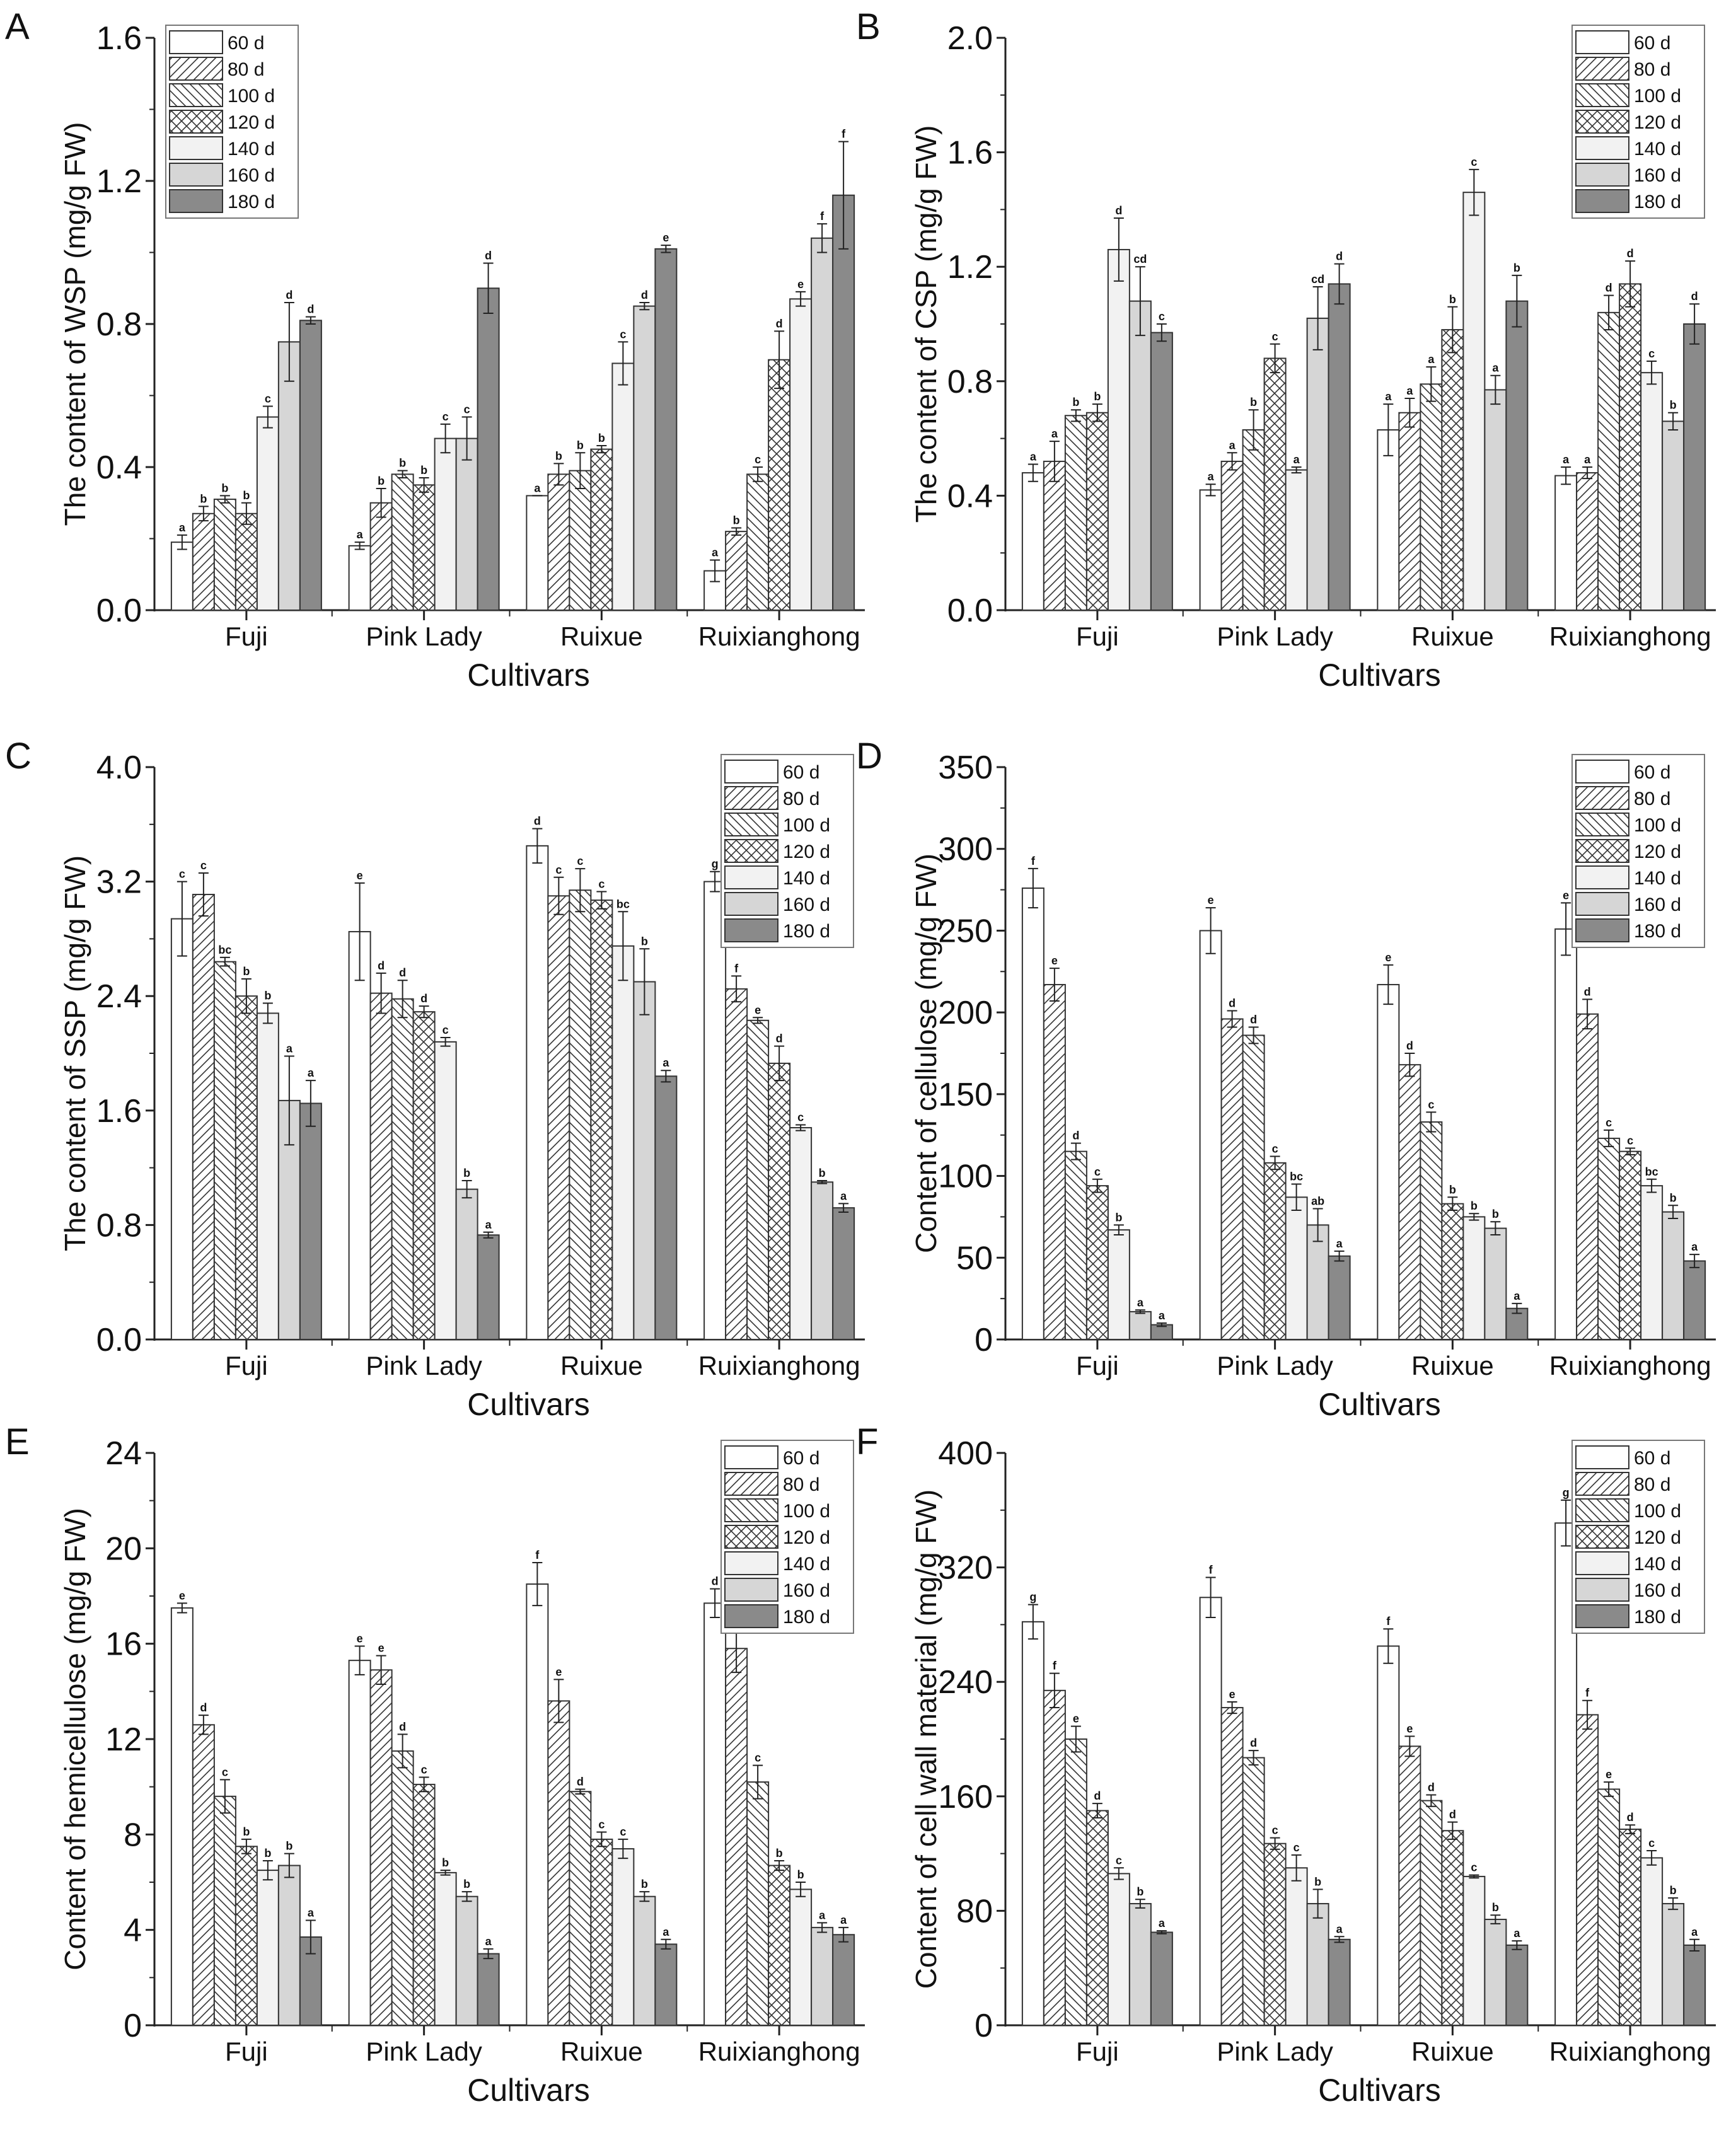 Image resolution: width=1736 pixels, height=2140 pixels. What do you see at coordinates (1379, 1405) in the screenshot?
I see `x-axis-title: Cultivars` at bounding box center [1379, 1405].